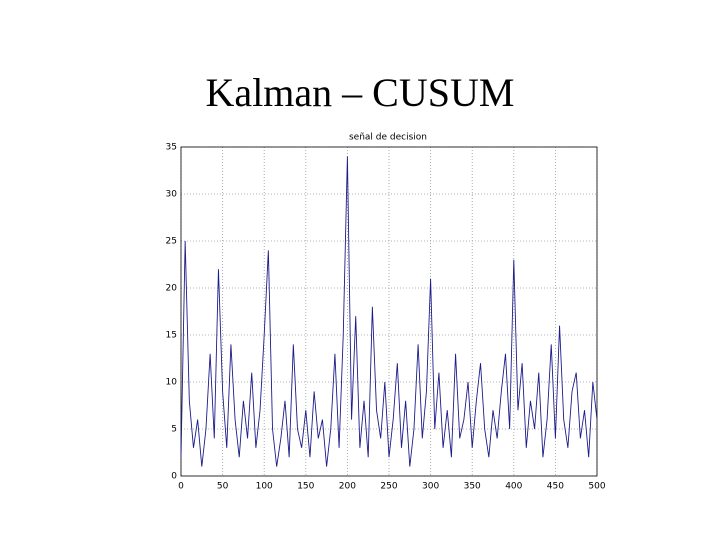 The image size is (720, 540). I want to click on x-tick-label: 250, so click(388, 487).